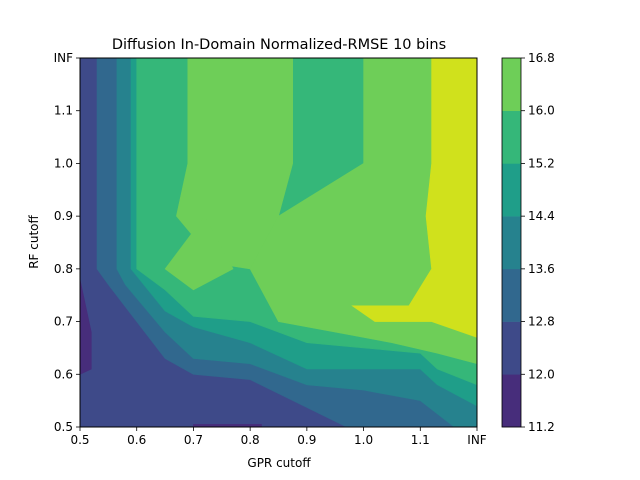  I want to click on colorbar-tick-label: 11.2, so click(541, 427).